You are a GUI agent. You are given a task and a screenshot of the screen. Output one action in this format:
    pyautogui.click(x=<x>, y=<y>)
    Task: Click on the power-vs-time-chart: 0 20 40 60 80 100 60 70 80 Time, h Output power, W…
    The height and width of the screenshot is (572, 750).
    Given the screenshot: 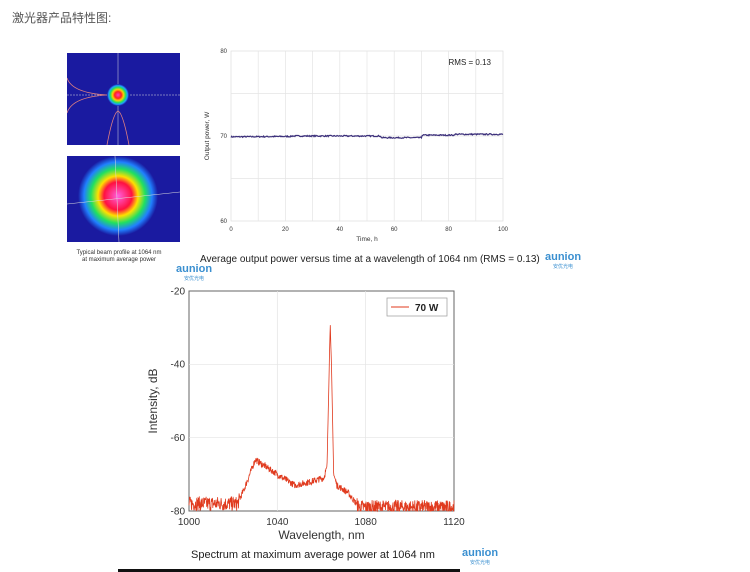 What is the action you would take?
    pyautogui.click(x=356, y=146)
    